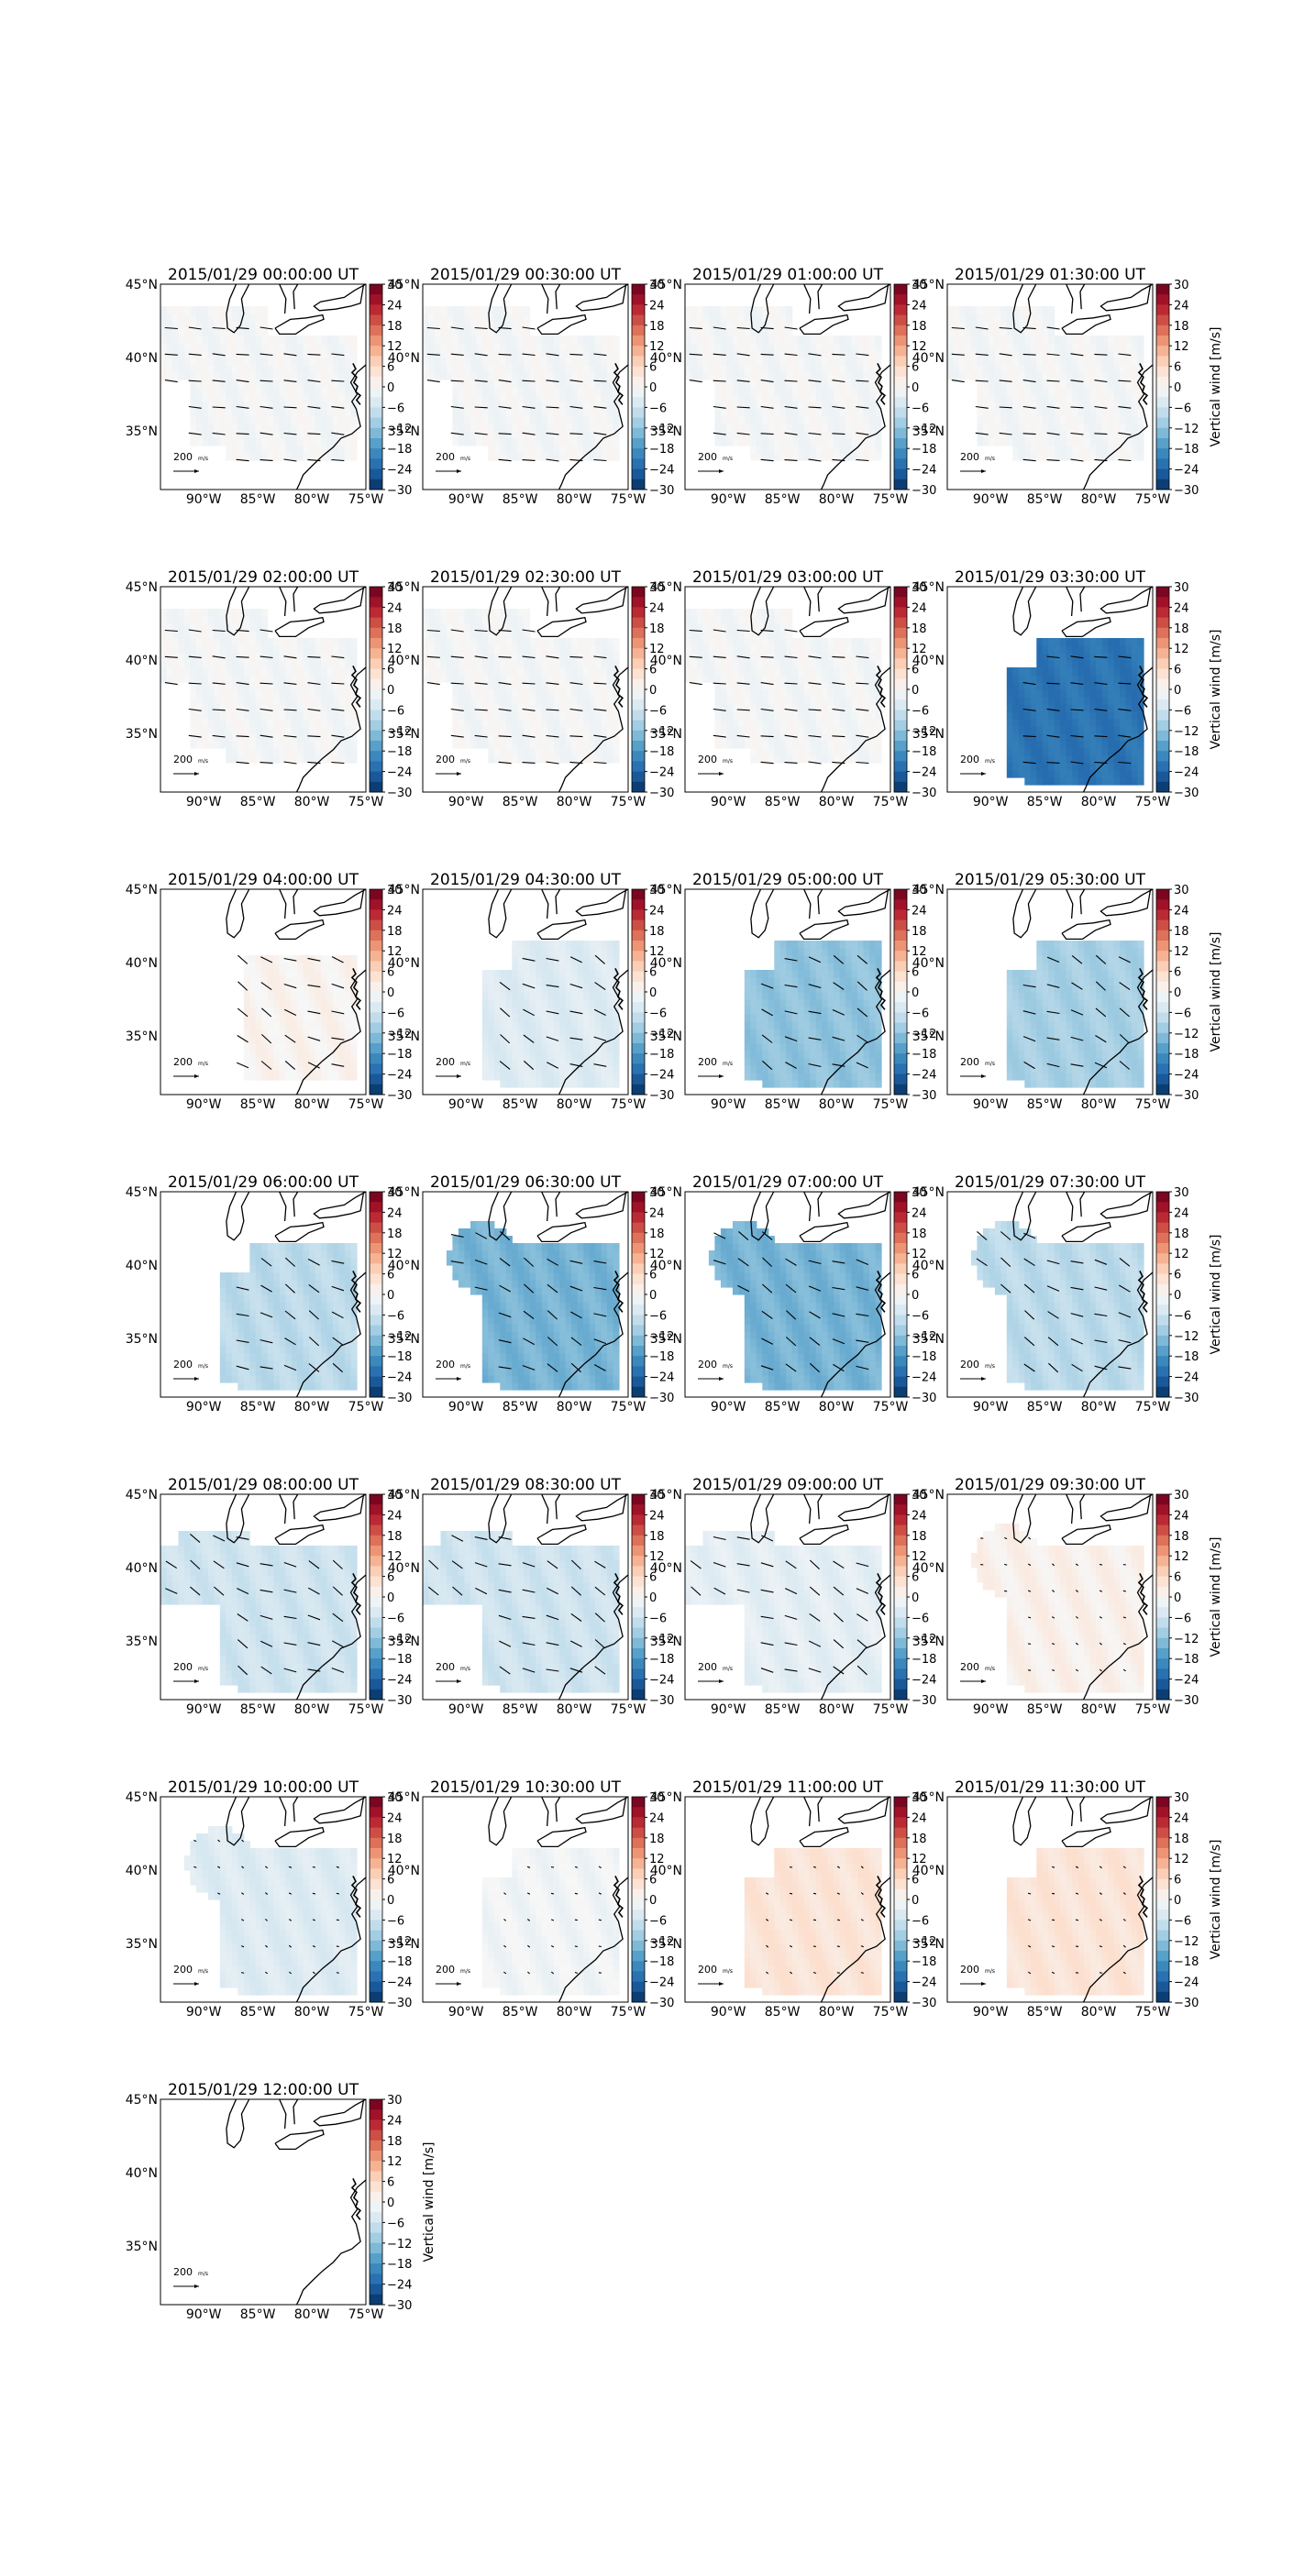 This screenshot has height=2576, width=1293. What do you see at coordinates (395, 588) in the screenshot?
I see `colorbar-tick-label: 30` at bounding box center [395, 588].